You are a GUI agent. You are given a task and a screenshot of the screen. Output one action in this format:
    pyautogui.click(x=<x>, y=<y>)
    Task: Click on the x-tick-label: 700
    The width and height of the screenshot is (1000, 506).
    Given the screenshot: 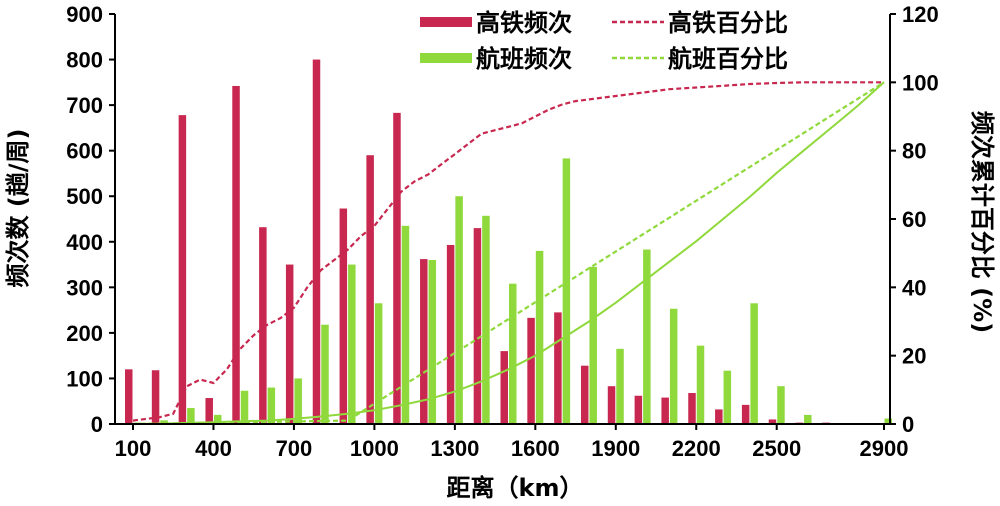 What is the action you would take?
    pyautogui.click(x=294, y=448)
    